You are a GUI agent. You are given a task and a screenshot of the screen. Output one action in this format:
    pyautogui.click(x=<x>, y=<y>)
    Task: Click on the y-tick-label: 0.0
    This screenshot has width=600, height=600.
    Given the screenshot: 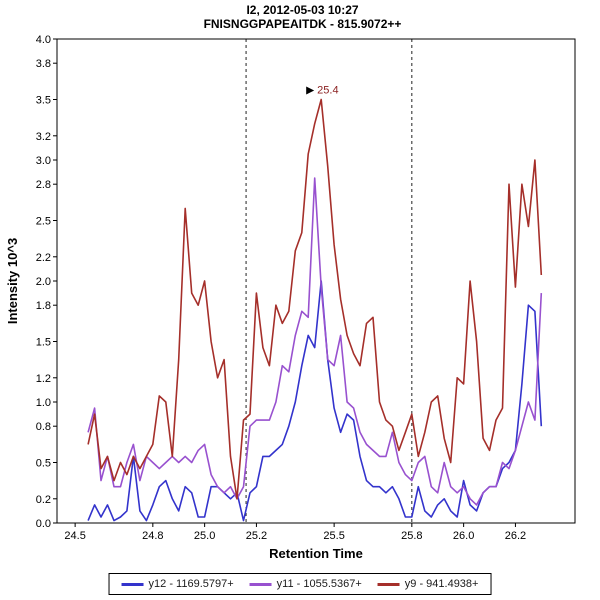 What is the action you would take?
    pyautogui.click(x=43, y=524)
    